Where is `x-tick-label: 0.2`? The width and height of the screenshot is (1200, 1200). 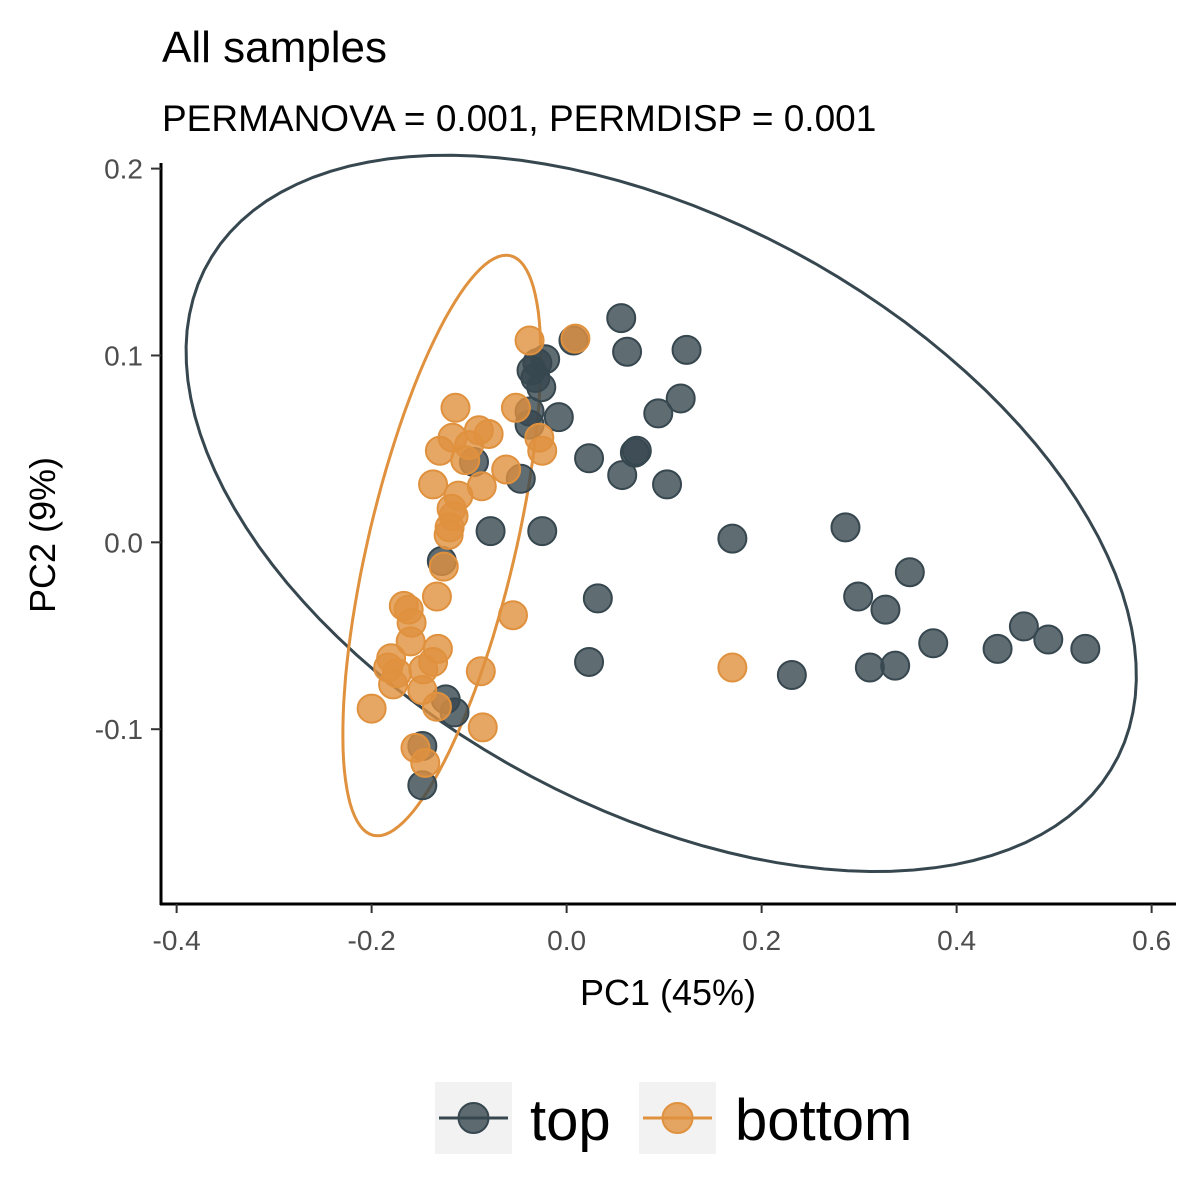
x-tick-label: 0.2 is located at coordinates (761, 940).